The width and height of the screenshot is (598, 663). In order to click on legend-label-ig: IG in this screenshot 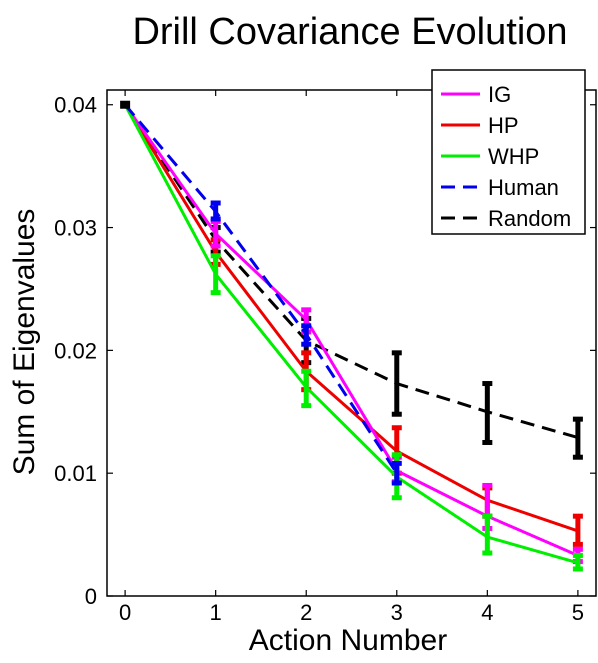, I will do `click(499, 94)`.